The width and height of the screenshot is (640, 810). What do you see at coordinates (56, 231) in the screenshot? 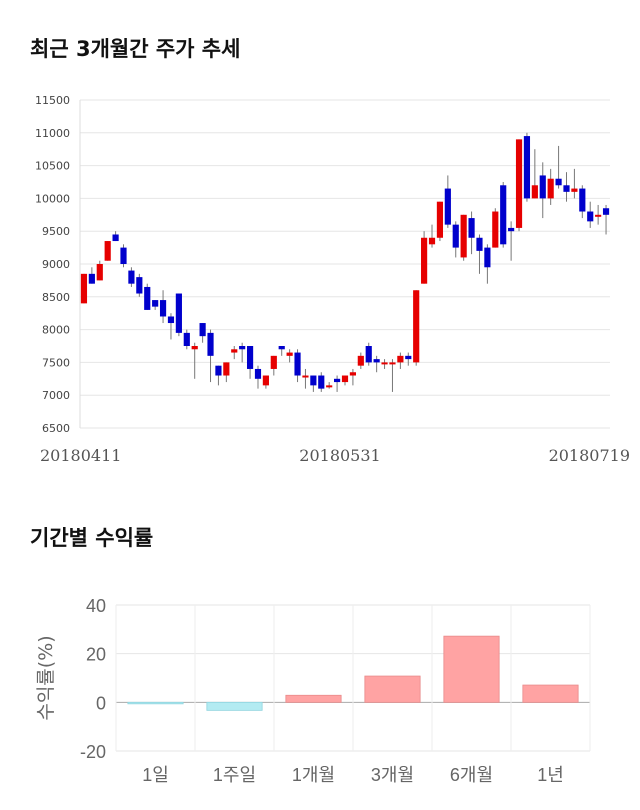
I see `candle-y-tick-label: 9500` at bounding box center [56, 231].